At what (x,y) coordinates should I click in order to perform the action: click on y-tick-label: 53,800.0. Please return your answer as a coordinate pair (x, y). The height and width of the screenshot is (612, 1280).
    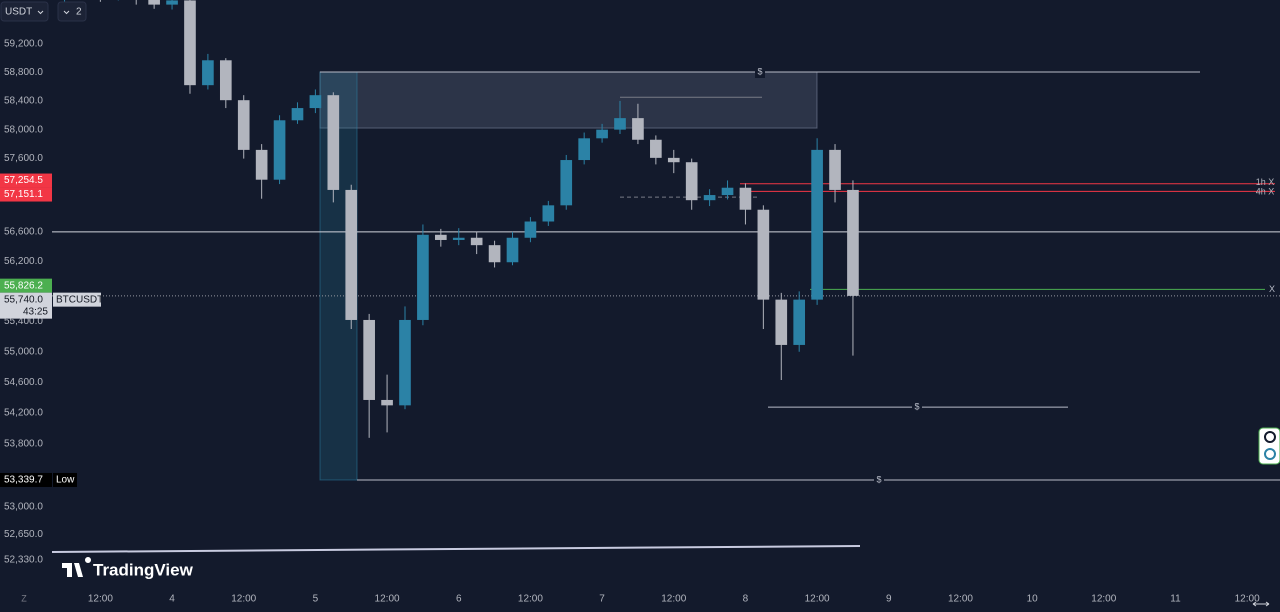
    Looking at the image, I should click on (23, 444).